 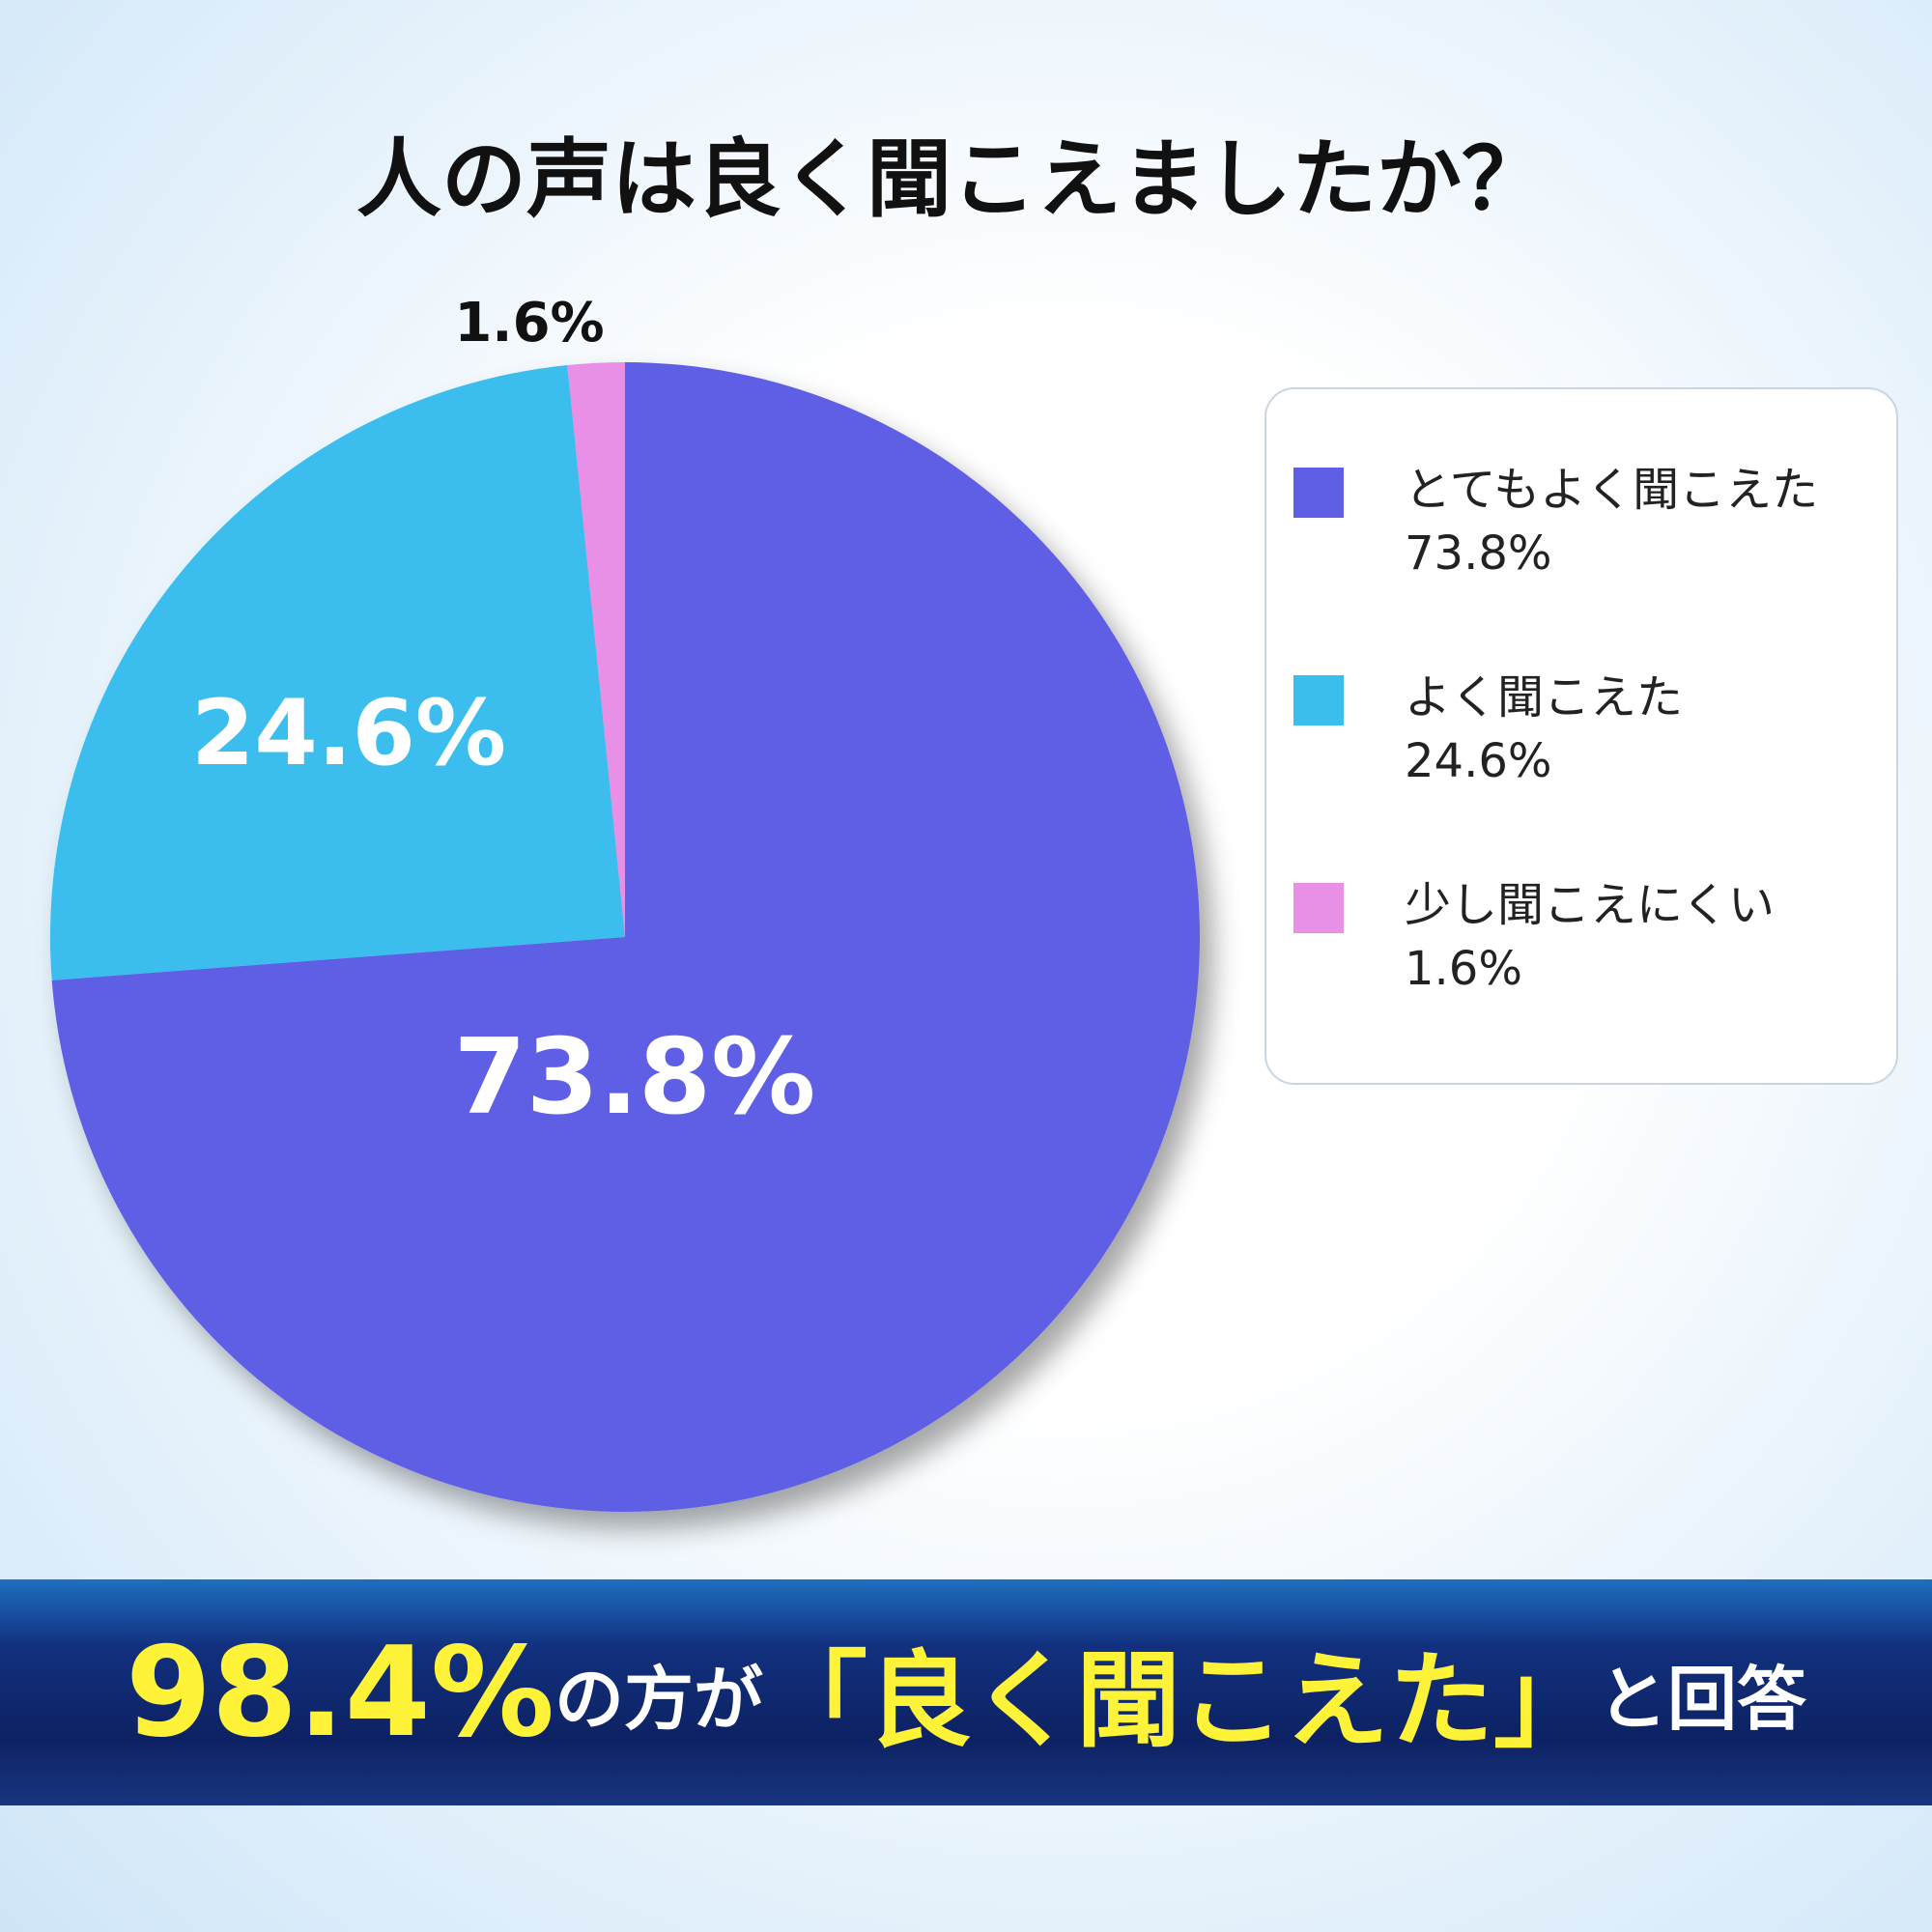 I want to click on summary-banner: 98.4% の方が 「良く聞こえた」 と回答, so click(x=966, y=1692).